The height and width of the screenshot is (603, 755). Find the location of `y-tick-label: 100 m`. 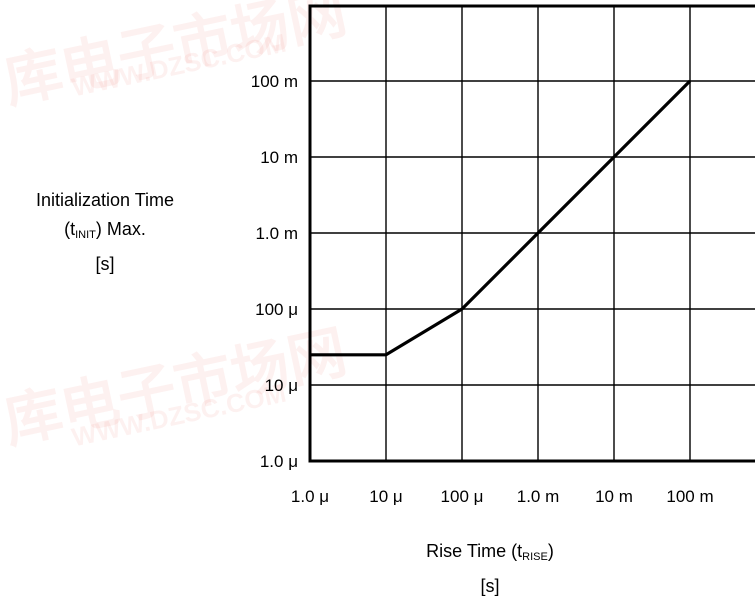

y-tick-label: 100 m is located at coordinates (274, 81).